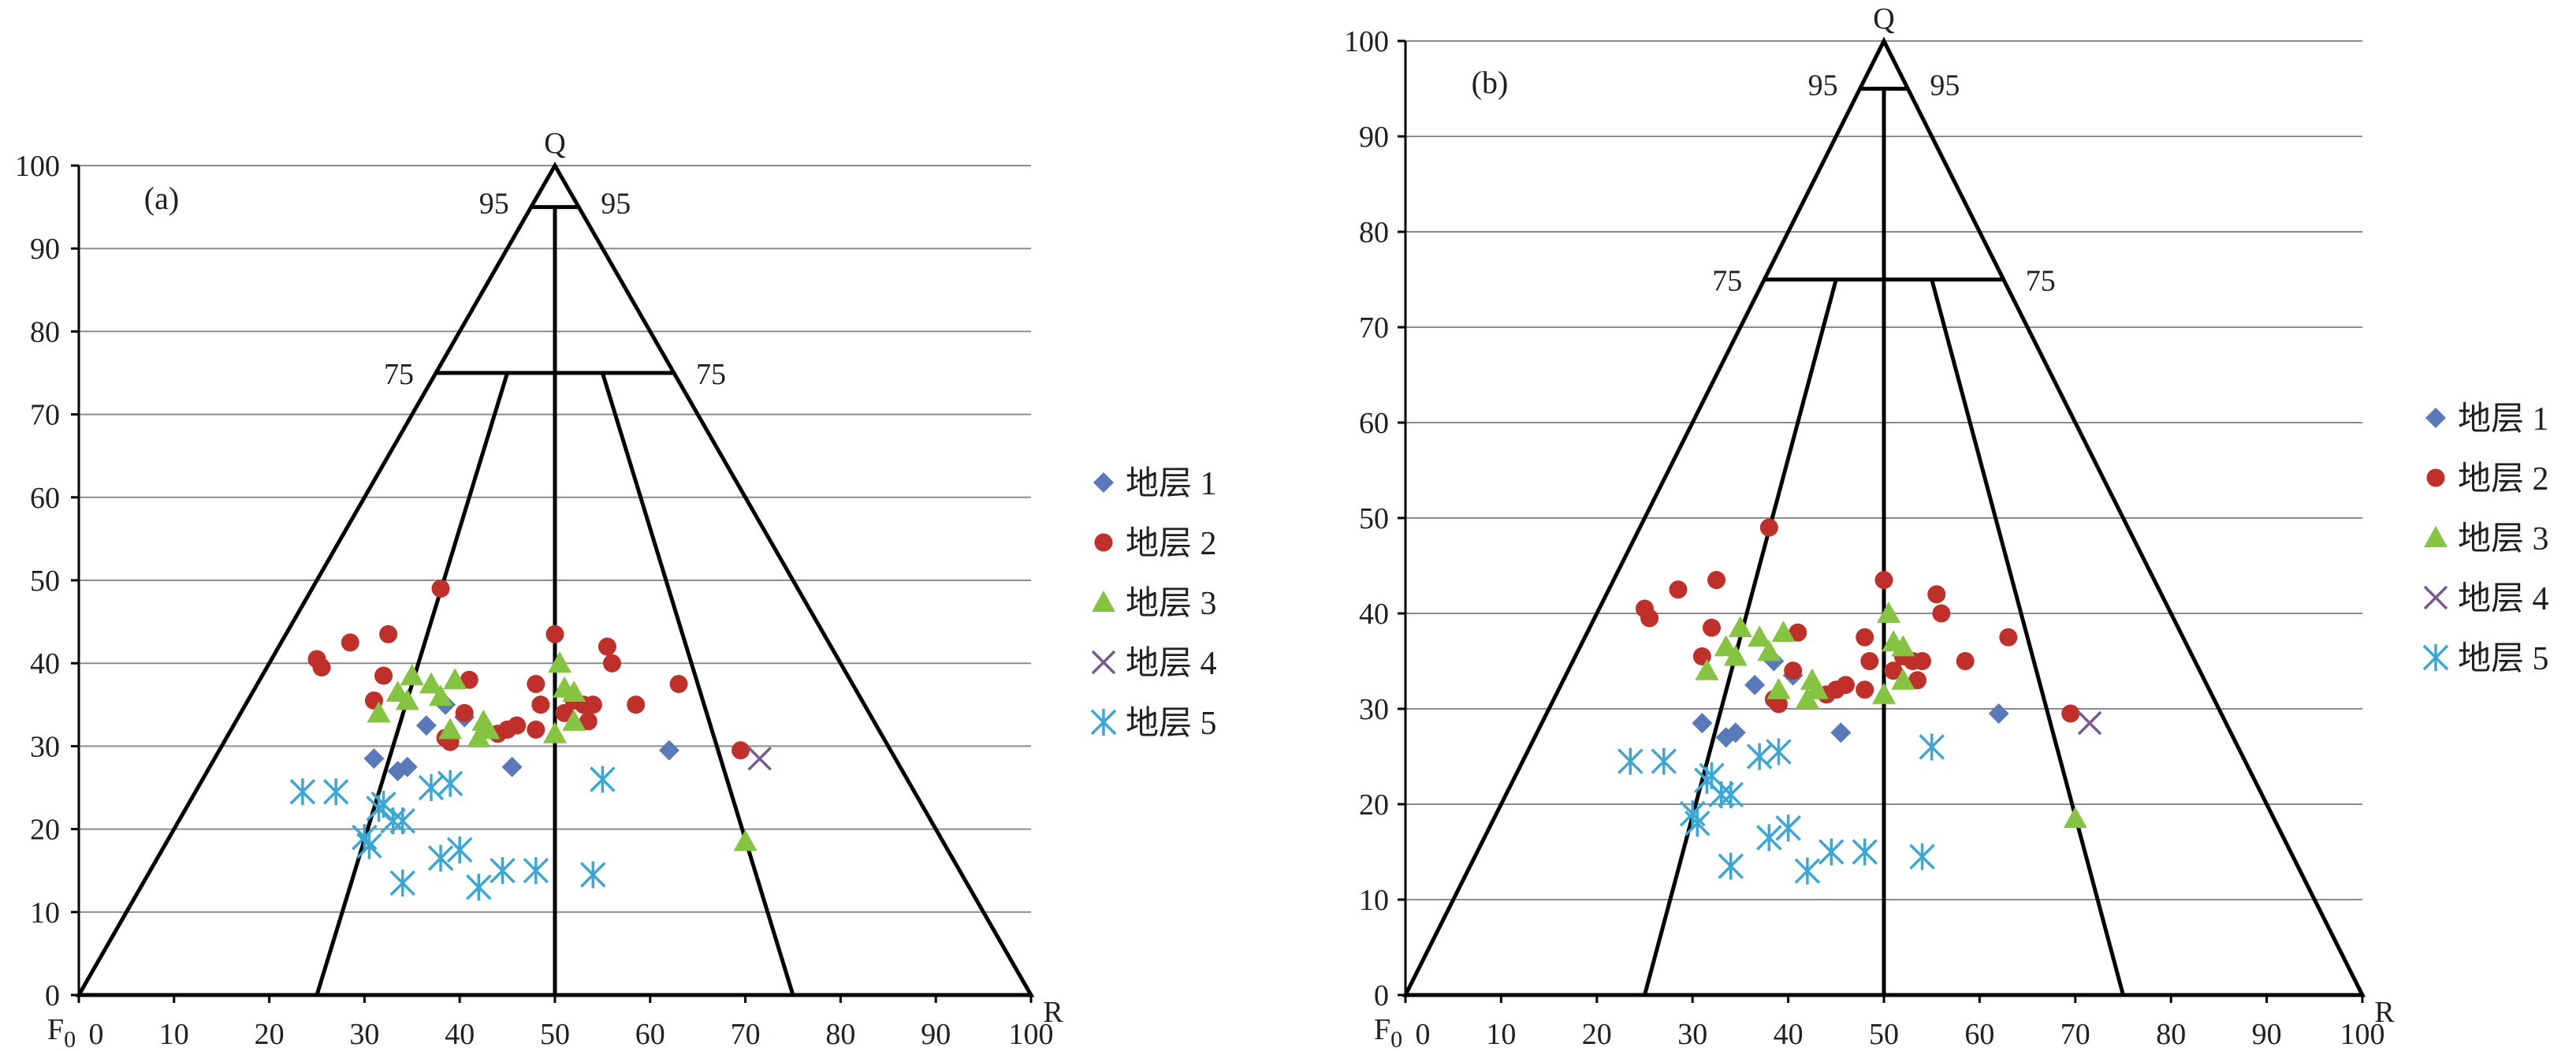 This screenshot has width=2576, height=1051. What do you see at coordinates (555, 1034) in the screenshot?
I see `x-tick-label: 50` at bounding box center [555, 1034].